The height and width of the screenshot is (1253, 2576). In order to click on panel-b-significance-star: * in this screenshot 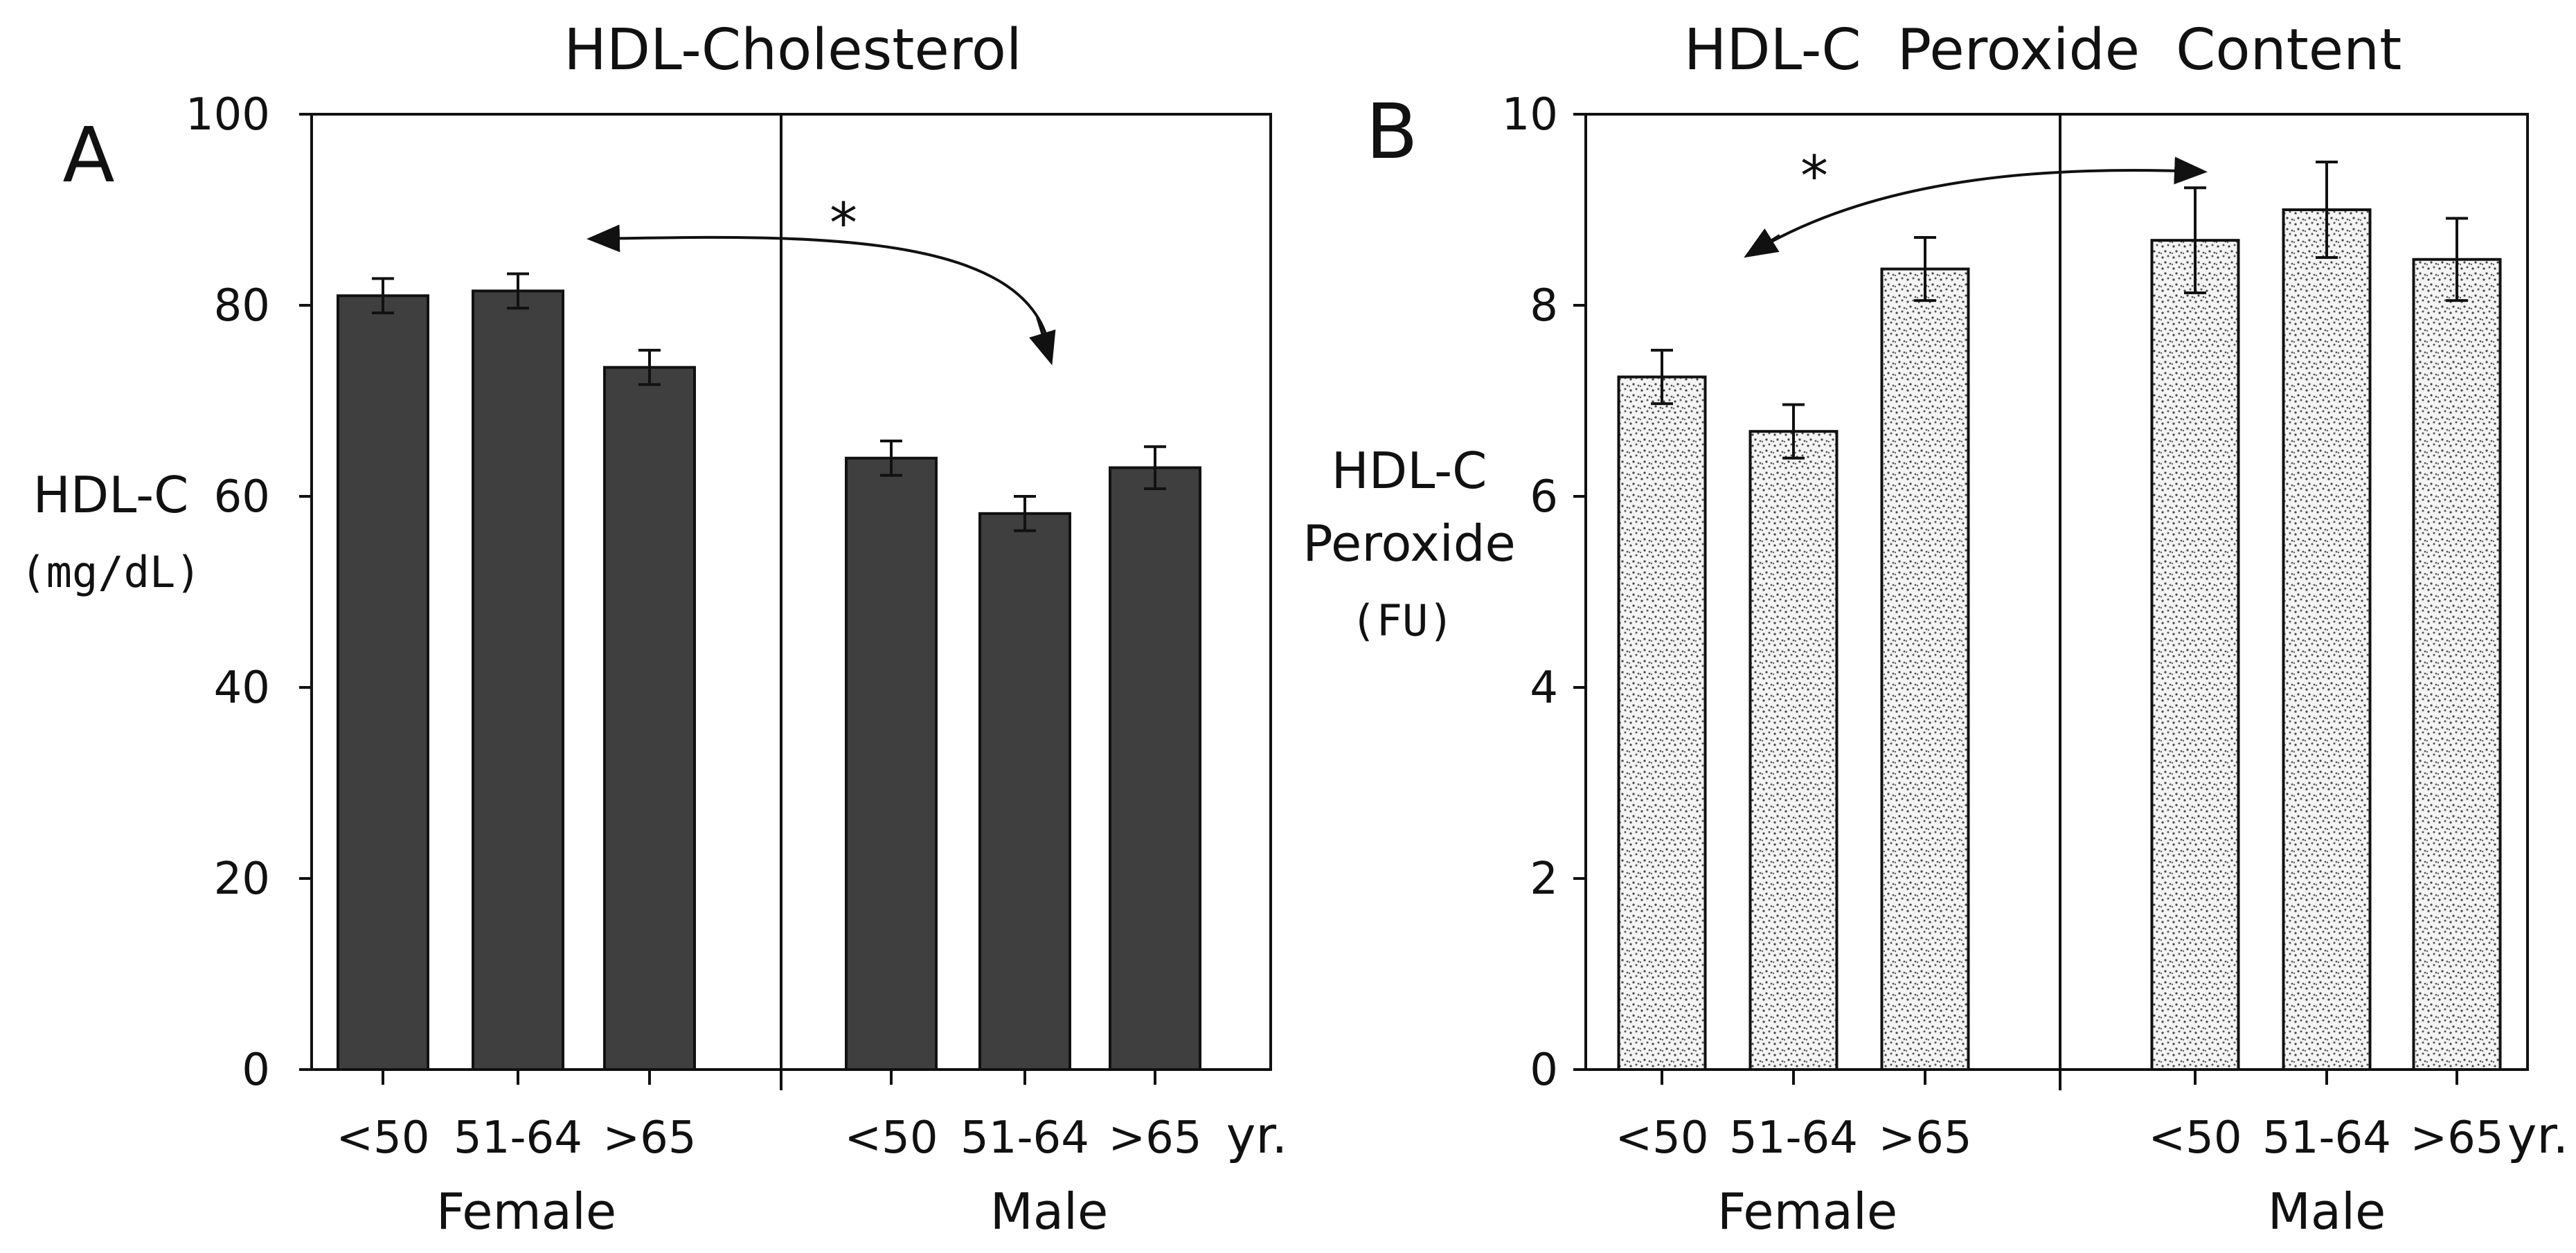, I will do `click(1814, 176)`.